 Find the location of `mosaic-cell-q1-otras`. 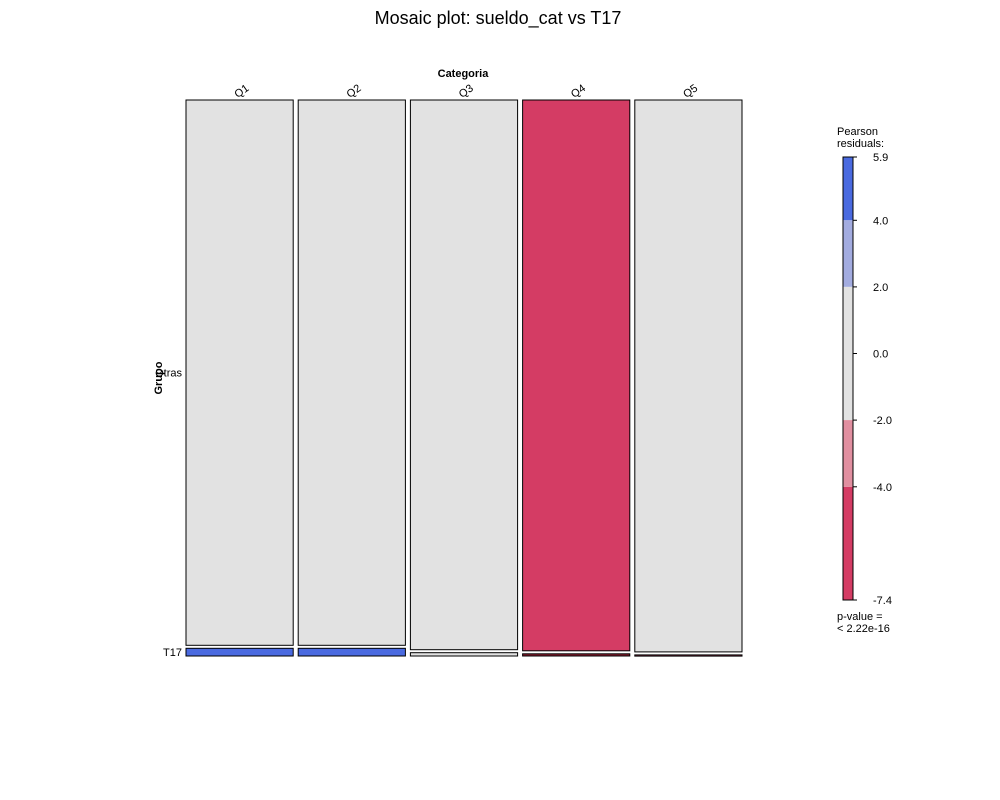

mosaic-cell-q1-otras is located at coordinates (239, 372).